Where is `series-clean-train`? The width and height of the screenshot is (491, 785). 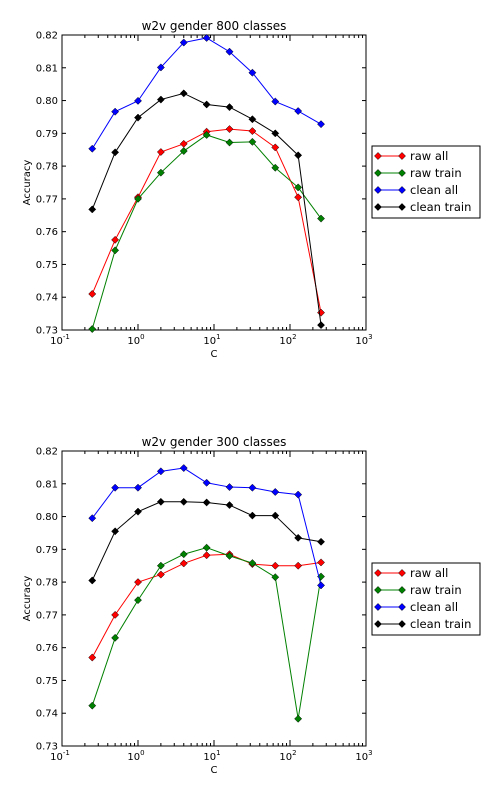 series-clean-train is located at coordinates (206, 541).